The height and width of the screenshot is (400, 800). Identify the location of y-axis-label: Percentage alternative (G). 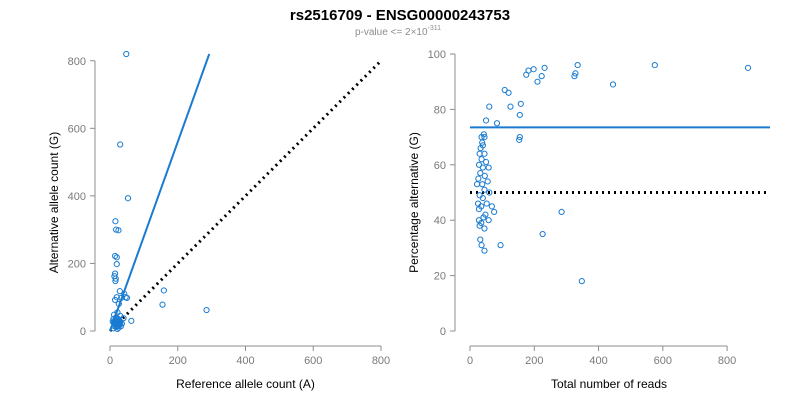
(414, 202).